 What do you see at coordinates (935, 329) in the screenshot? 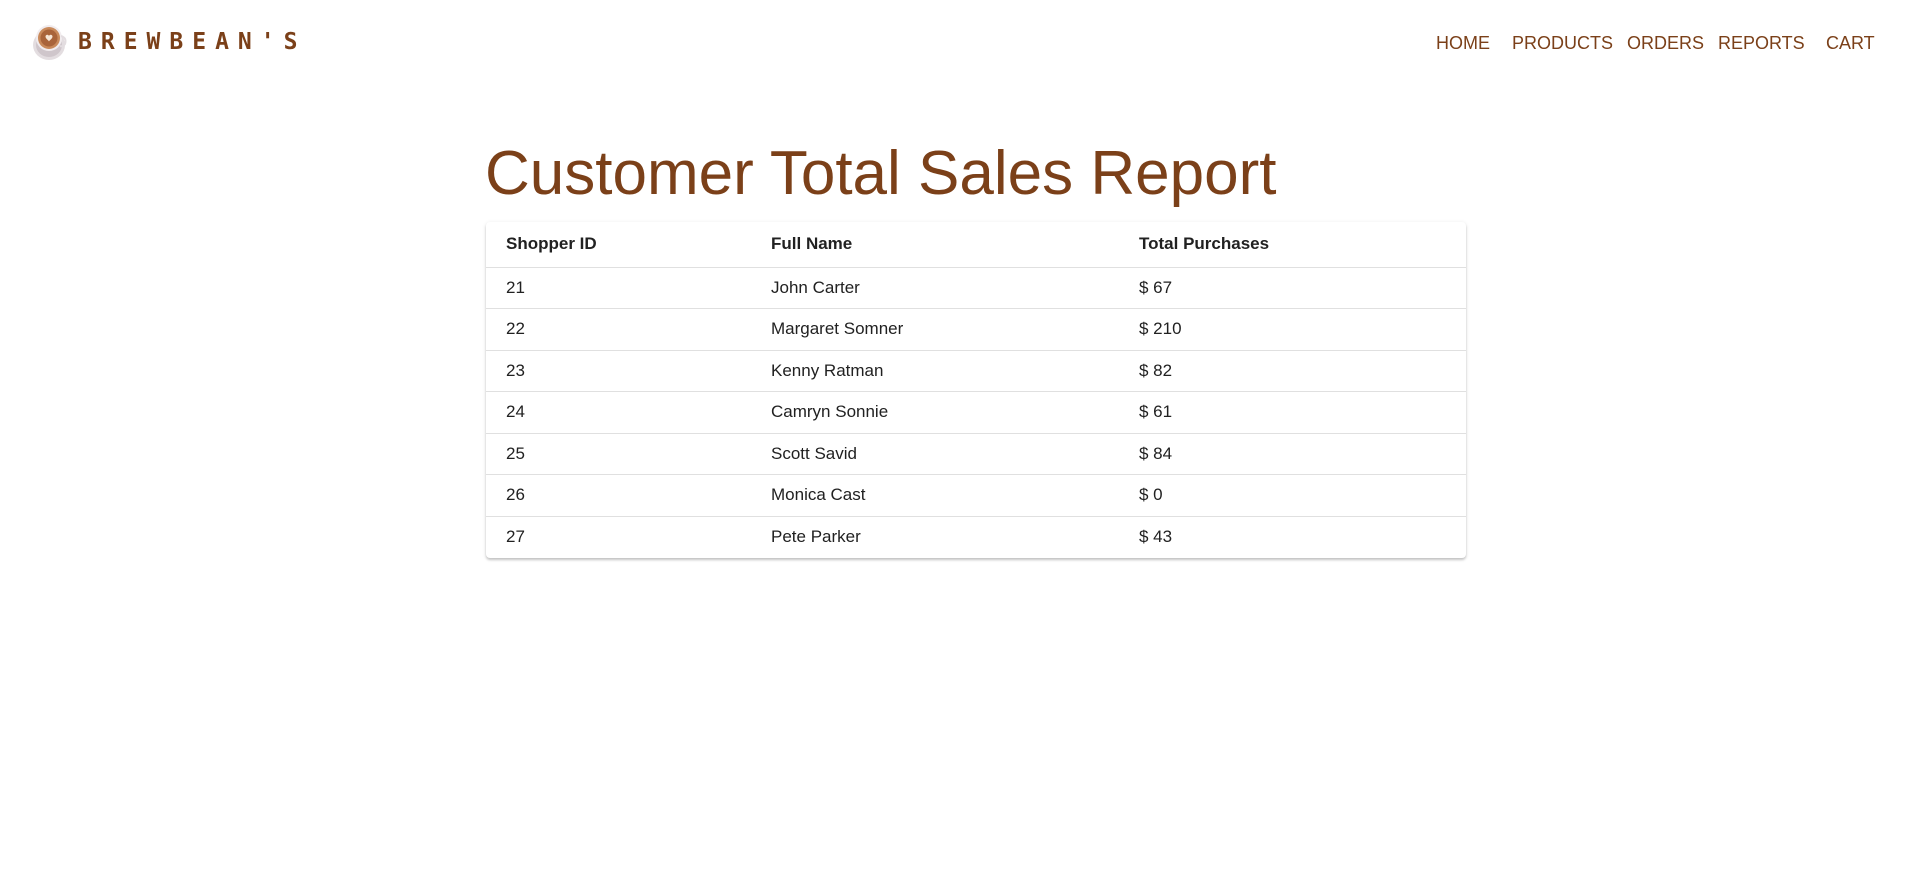
I see `cell-full-name: Margaret Somner` at bounding box center [935, 329].